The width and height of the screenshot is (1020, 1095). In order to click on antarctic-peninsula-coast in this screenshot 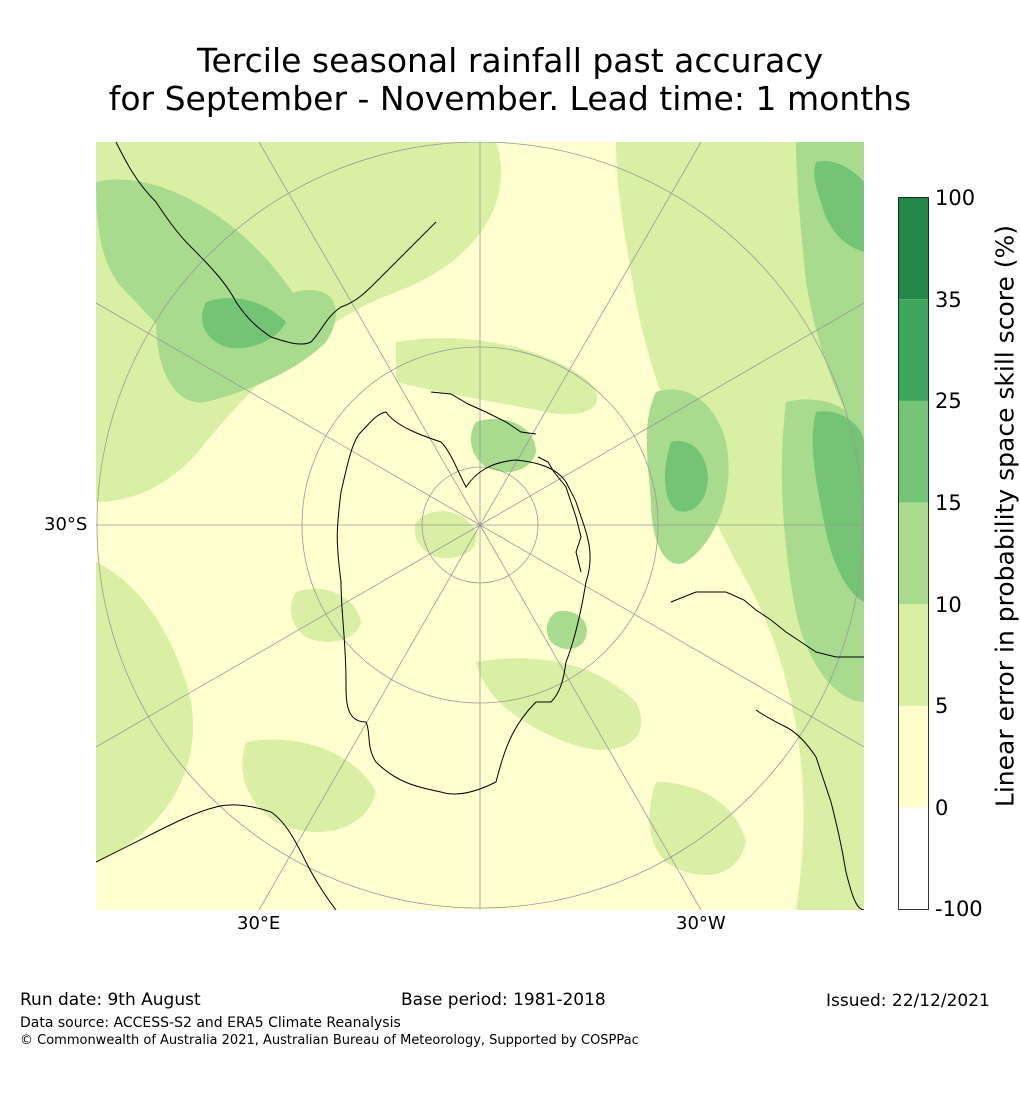, I will do `click(559, 514)`.